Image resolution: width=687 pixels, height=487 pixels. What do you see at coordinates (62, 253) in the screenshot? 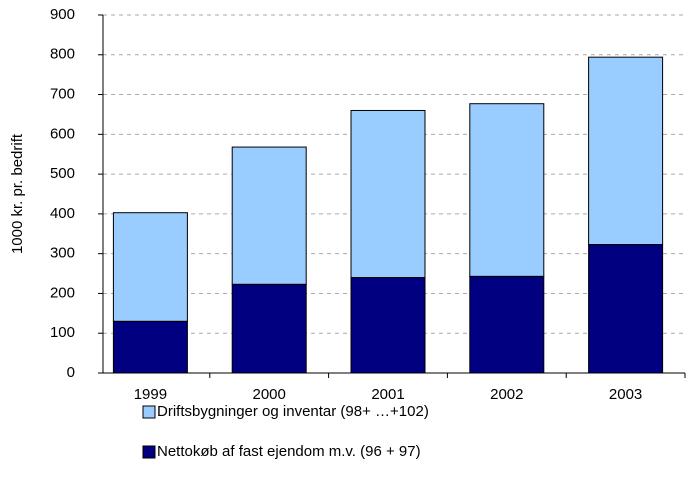
I see `y-tick-label: 300` at bounding box center [62, 253].